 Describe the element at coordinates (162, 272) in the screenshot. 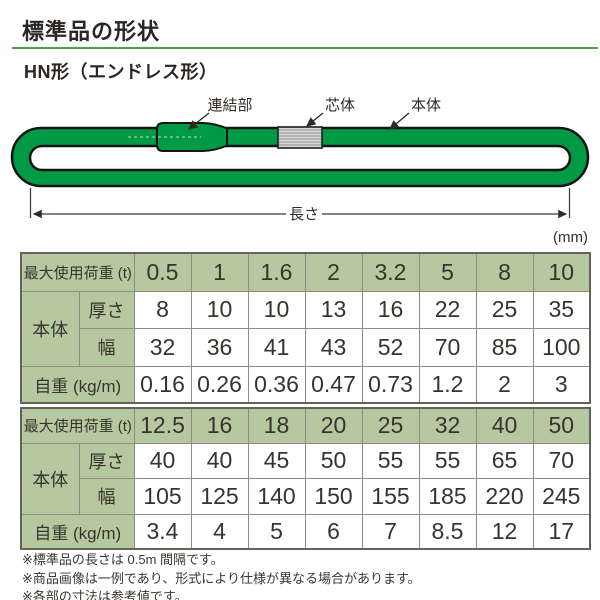

I see `capacity-value: 0.5` at that location.